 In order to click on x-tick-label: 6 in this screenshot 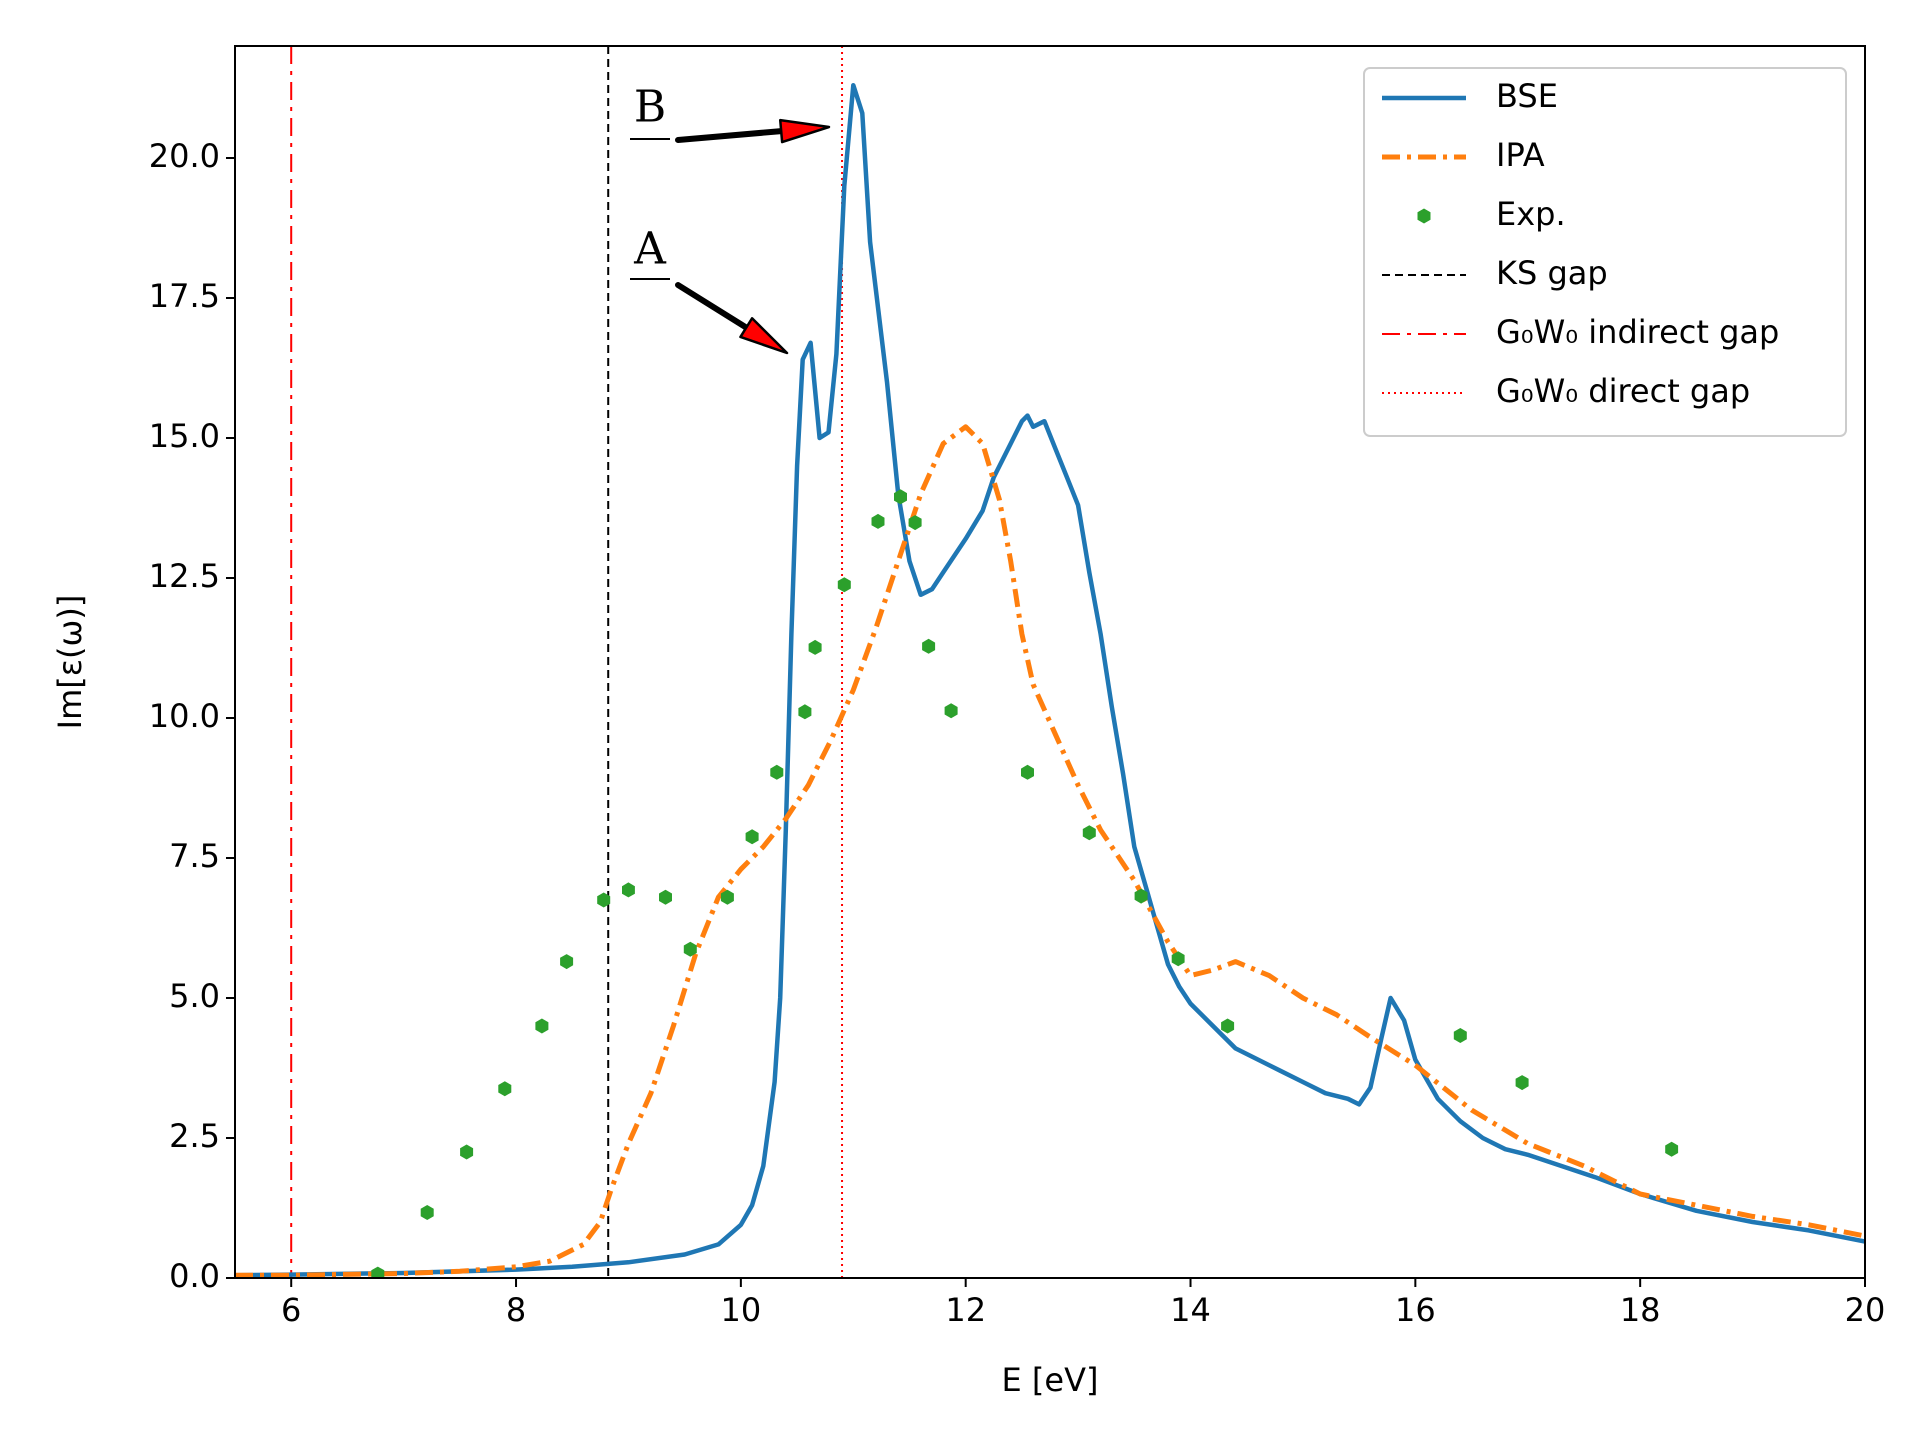, I will do `click(291, 1310)`.